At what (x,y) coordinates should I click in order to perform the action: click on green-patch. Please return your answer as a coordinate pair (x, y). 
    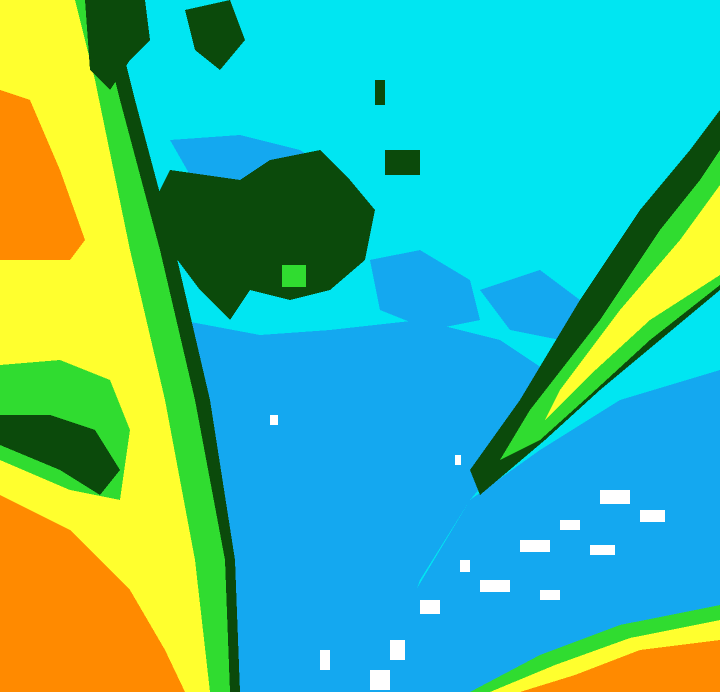
    Looking at the image, I should click on (294, 276).